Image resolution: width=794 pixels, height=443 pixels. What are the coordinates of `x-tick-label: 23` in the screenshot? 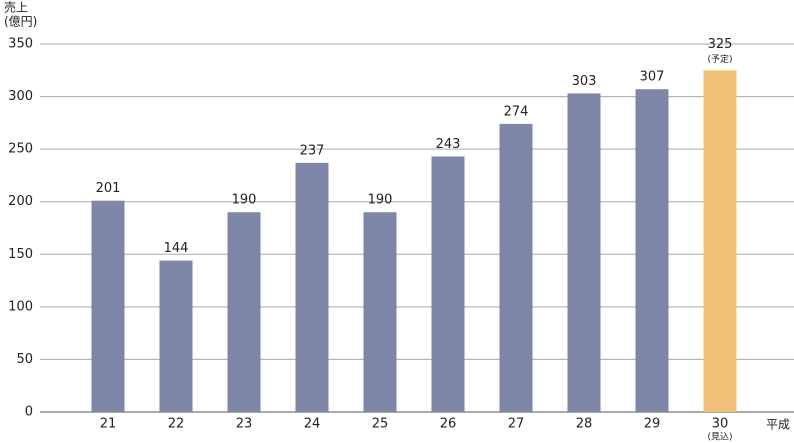 It's located at (244, 424).